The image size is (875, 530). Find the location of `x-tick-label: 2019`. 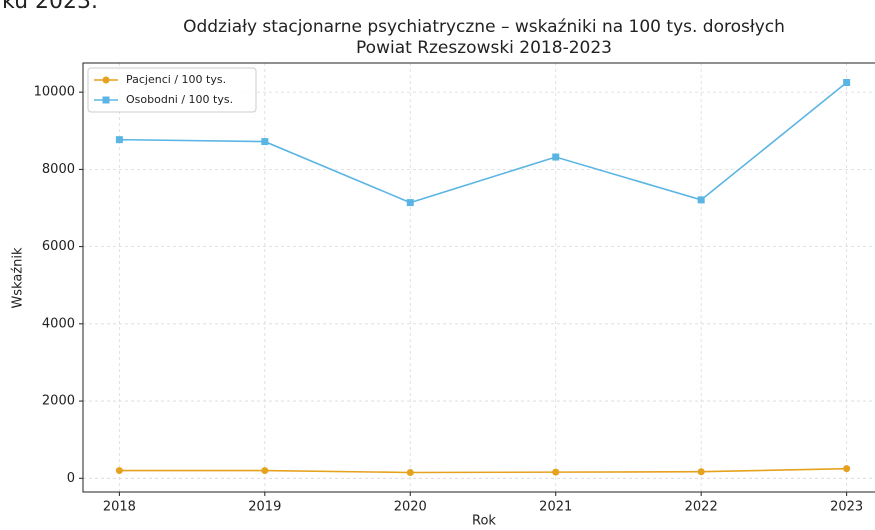

x-tick-label: 2019 is located at coordinates (264, 507).